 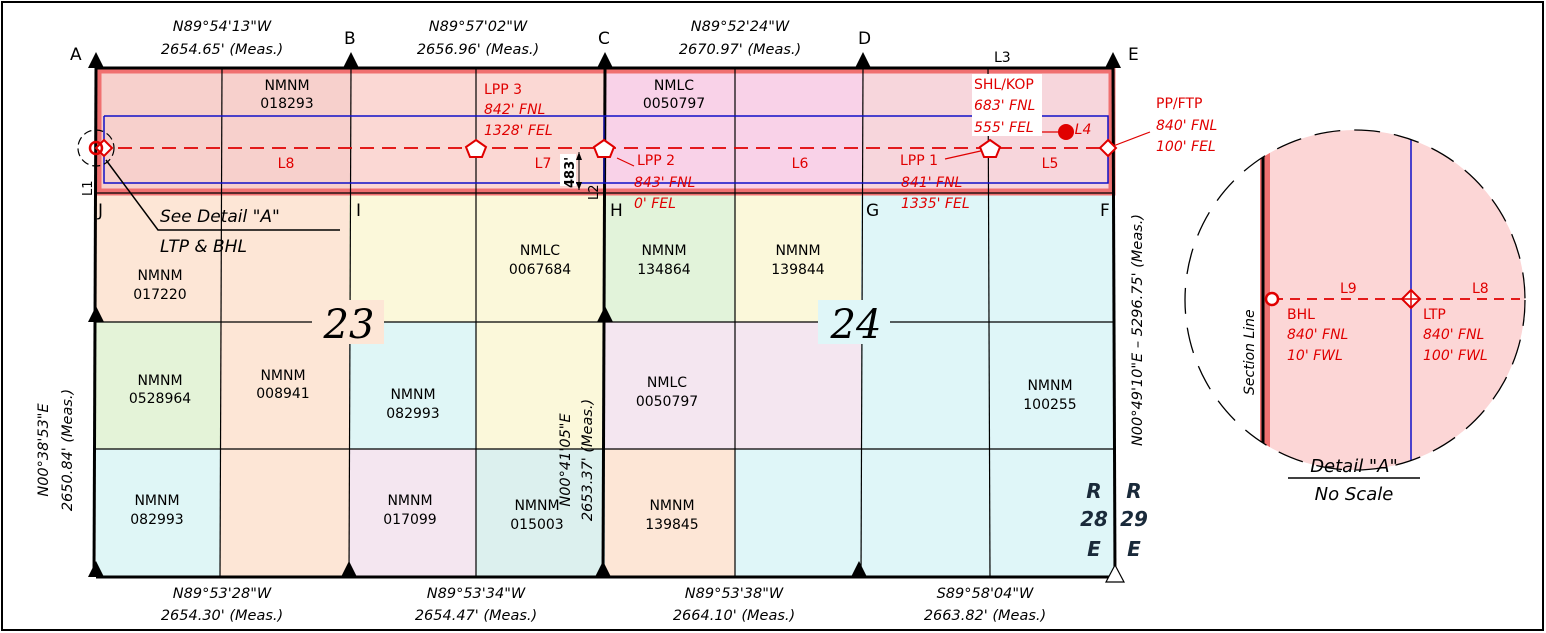 I want to click on lease-015003-prefix: NMNM, so click(x=536, y=506).